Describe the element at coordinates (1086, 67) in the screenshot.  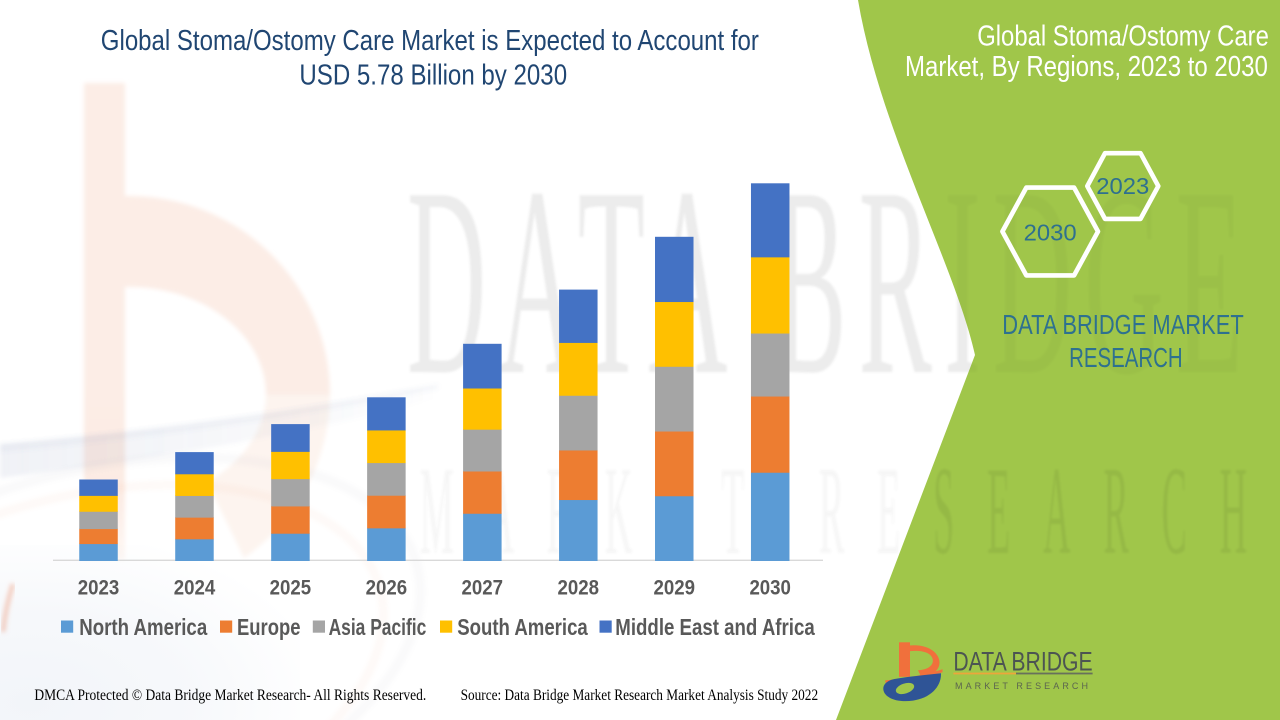
I see `svg-text:Market, By Regions, 2023 to 20: Market, By Regions, 2023 to 2030` at that location.